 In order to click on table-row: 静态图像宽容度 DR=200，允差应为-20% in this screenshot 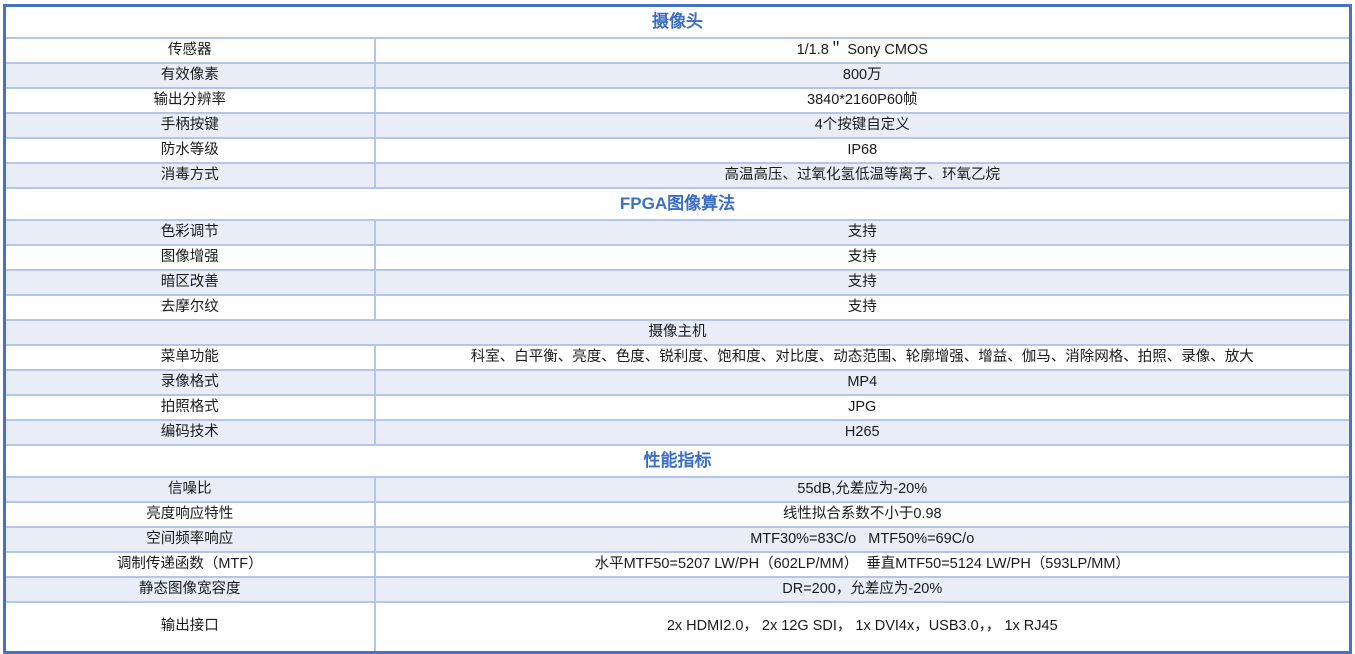, I will do `click(677, 589)`.